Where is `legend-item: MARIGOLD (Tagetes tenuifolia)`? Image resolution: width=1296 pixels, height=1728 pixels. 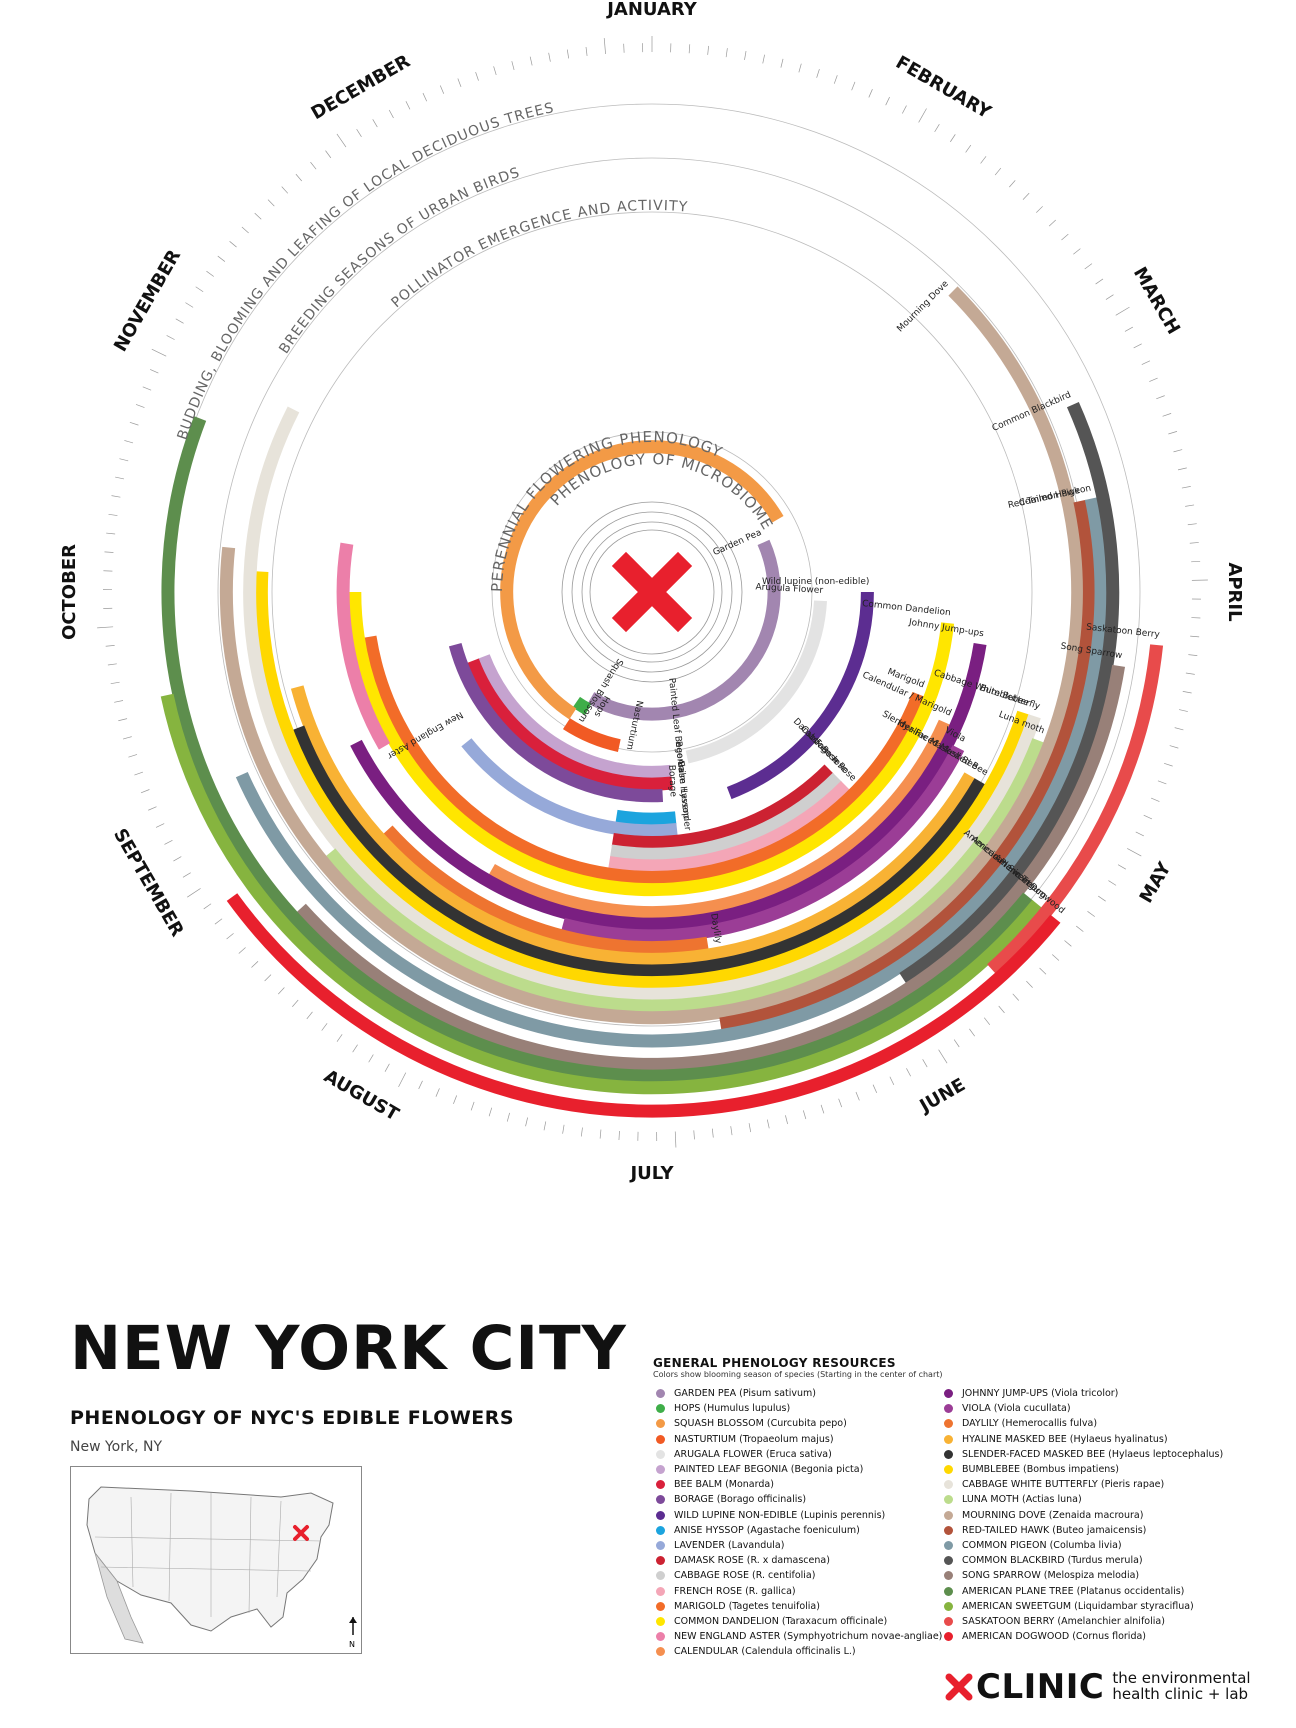 legend-item: MARIGOLD (Tagetes tenuifolia) is located at coordinates (799, 1606).